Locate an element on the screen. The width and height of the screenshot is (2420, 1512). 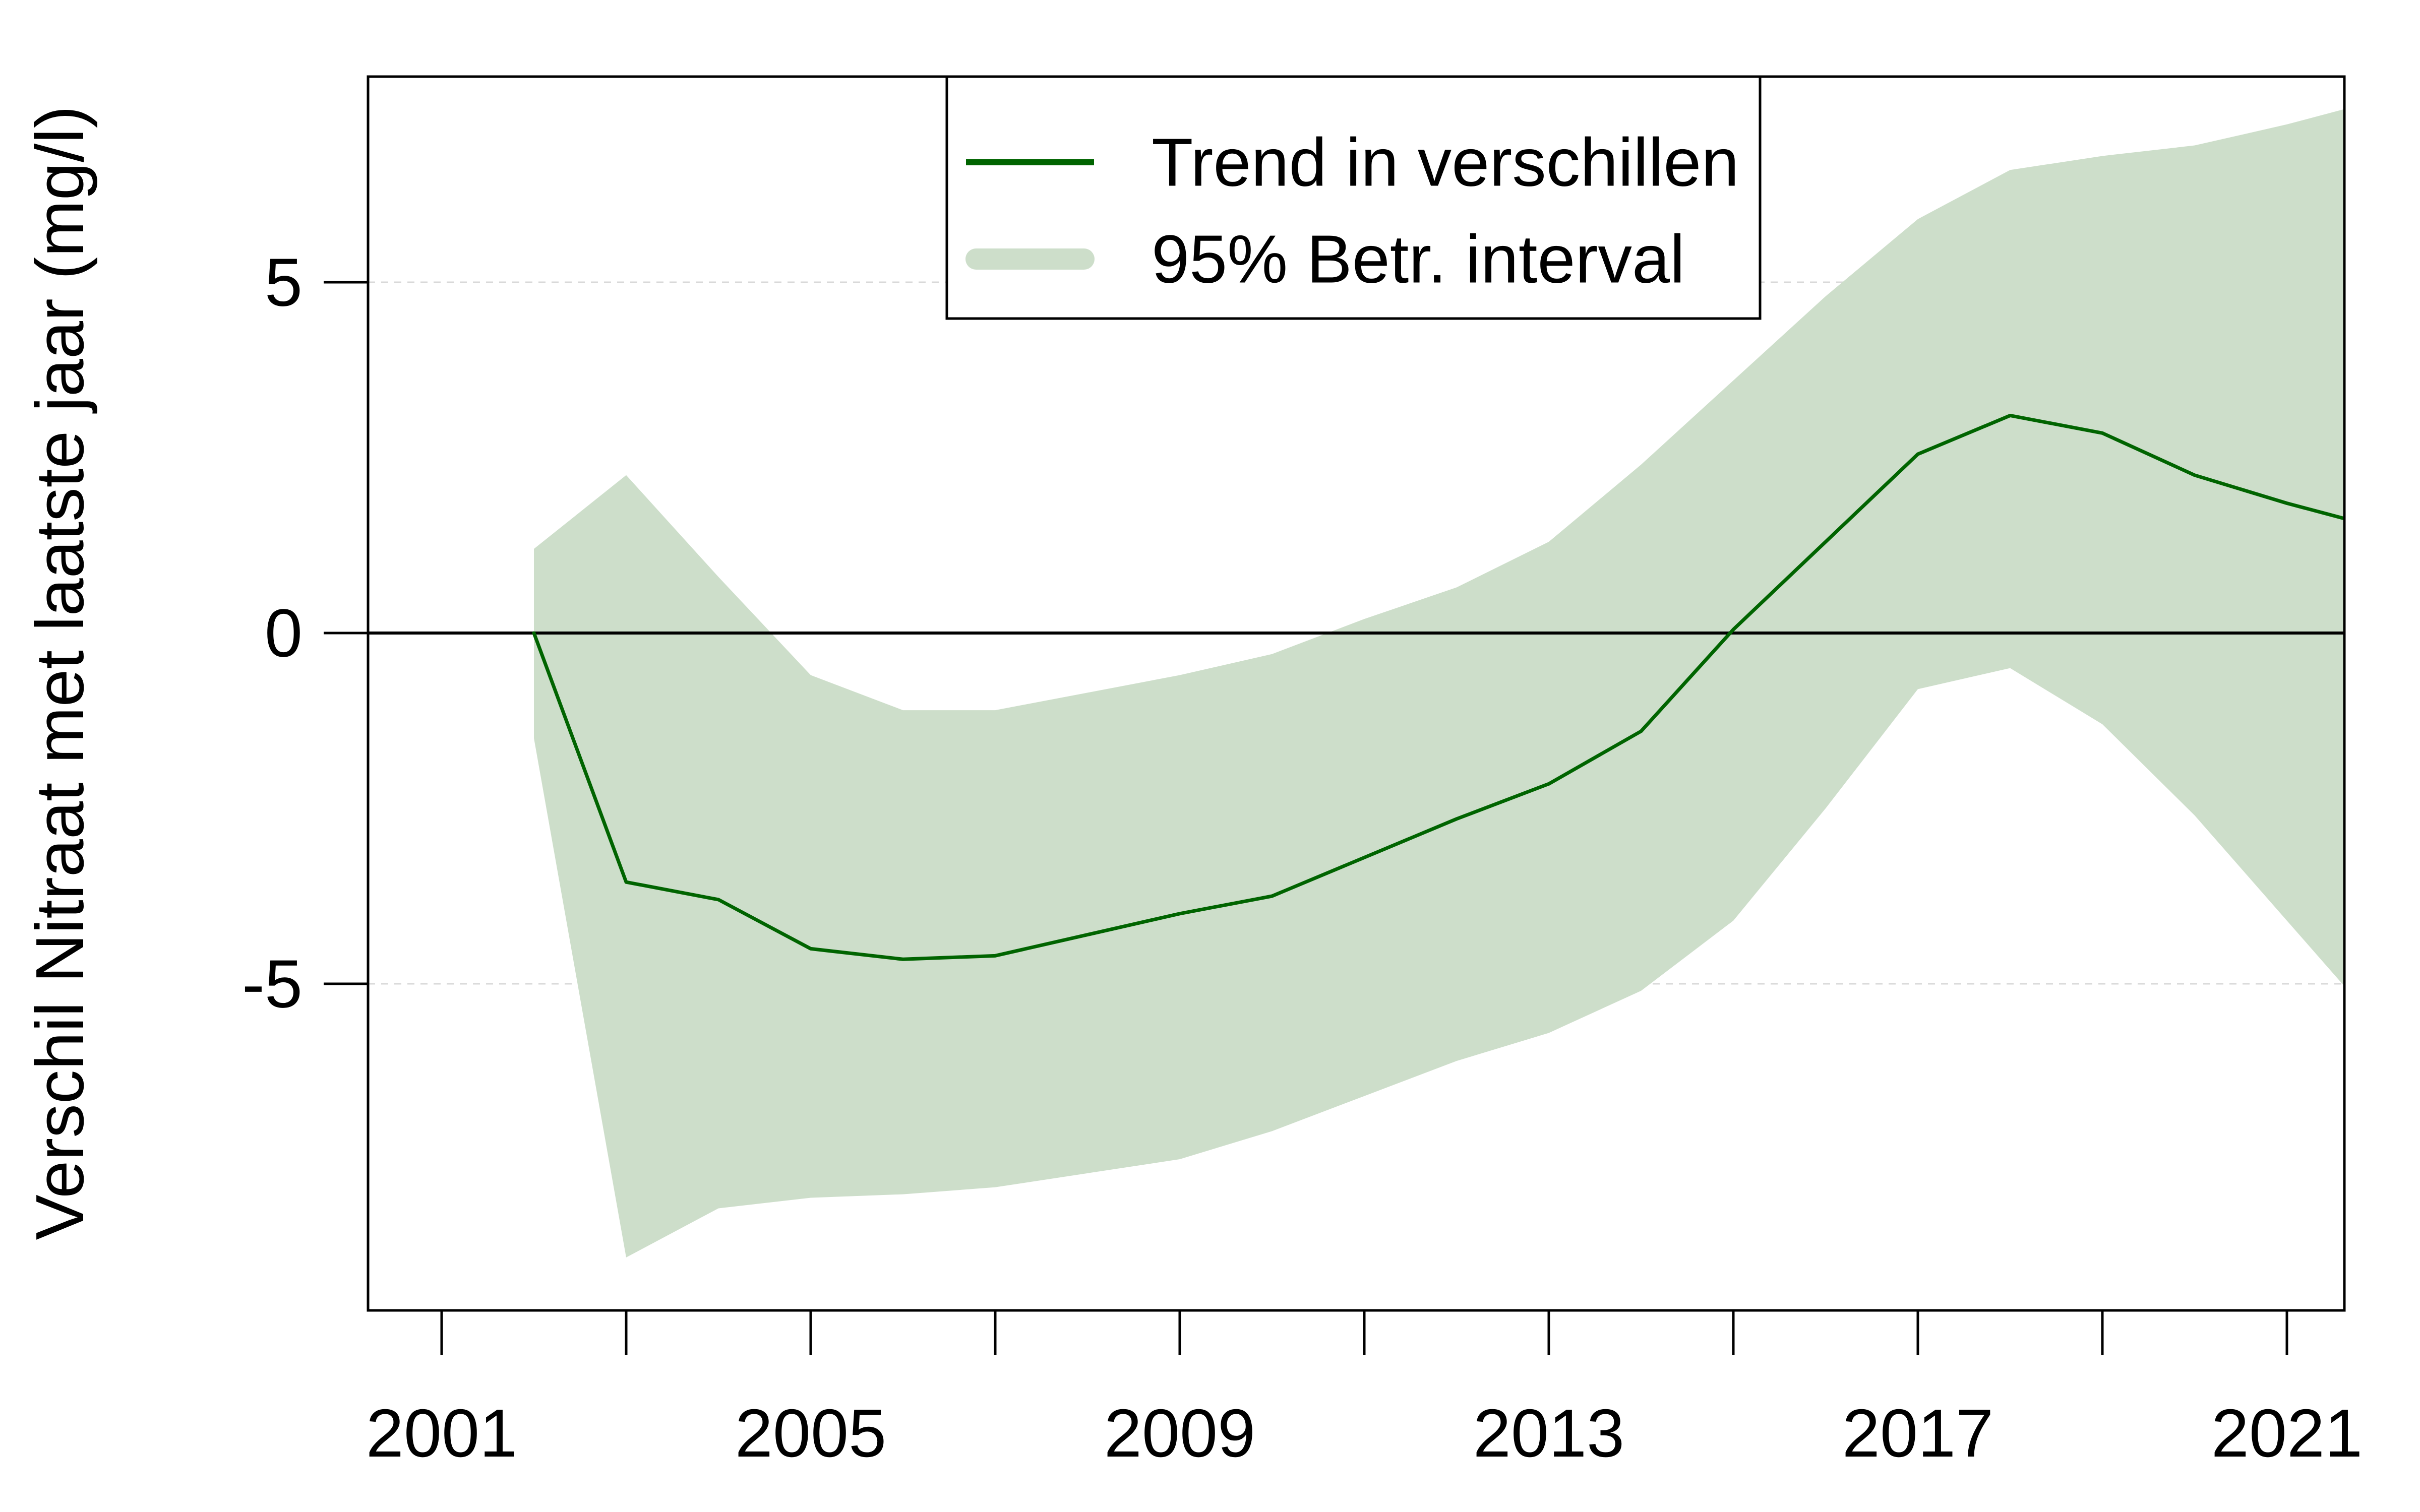
y-tick-label--5: -5 is located at coordinates (272, 984).